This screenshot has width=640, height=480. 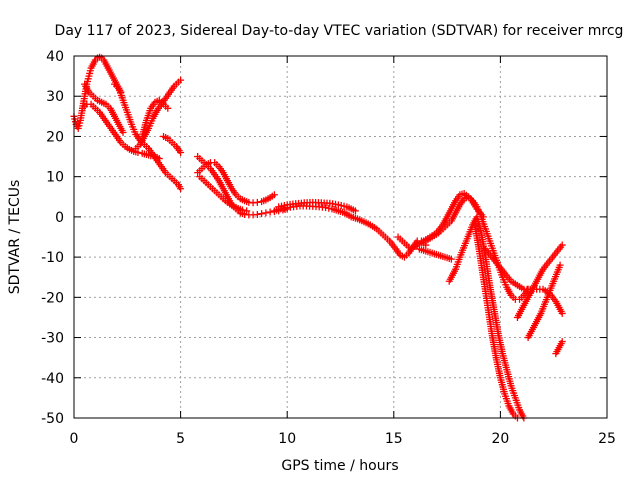 I want to click on y-tick-label: 40, so click(x=55, y=57).